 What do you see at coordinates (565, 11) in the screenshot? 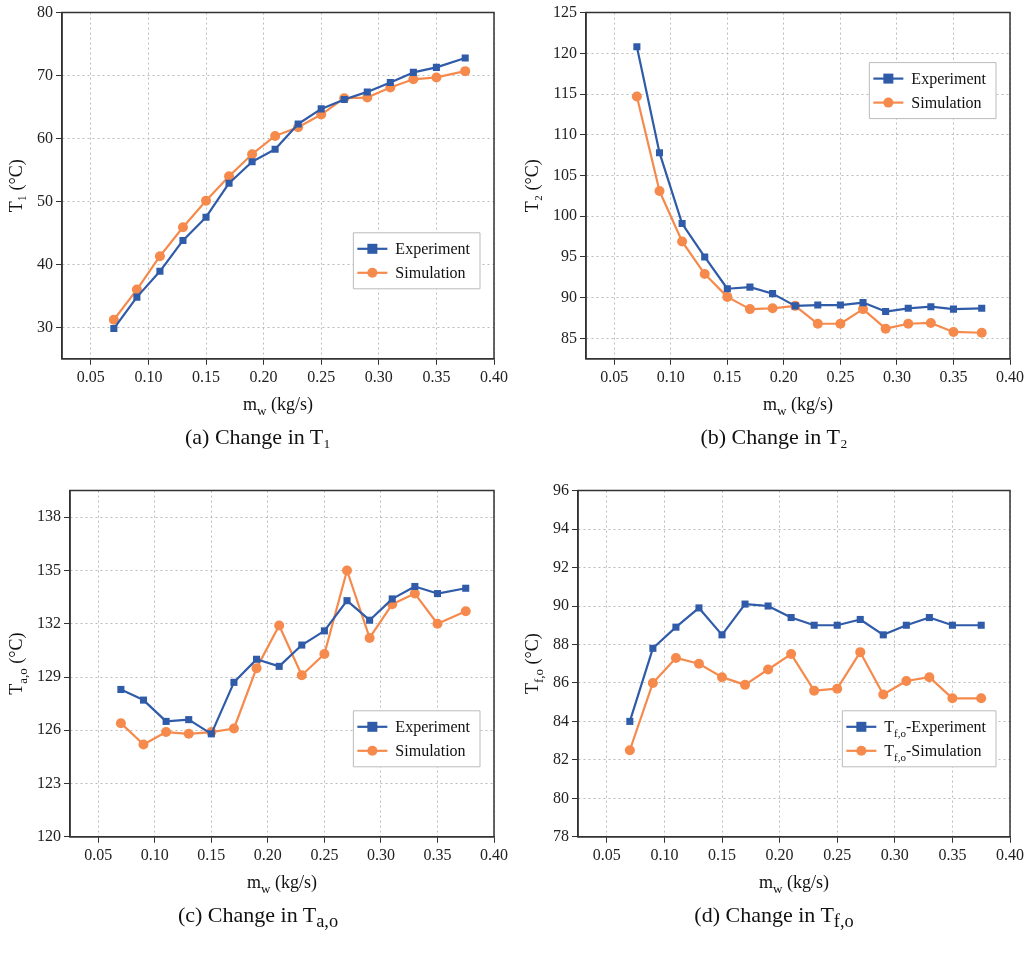
I see `y-tick-label: 125` at bounding box center [565, 11].